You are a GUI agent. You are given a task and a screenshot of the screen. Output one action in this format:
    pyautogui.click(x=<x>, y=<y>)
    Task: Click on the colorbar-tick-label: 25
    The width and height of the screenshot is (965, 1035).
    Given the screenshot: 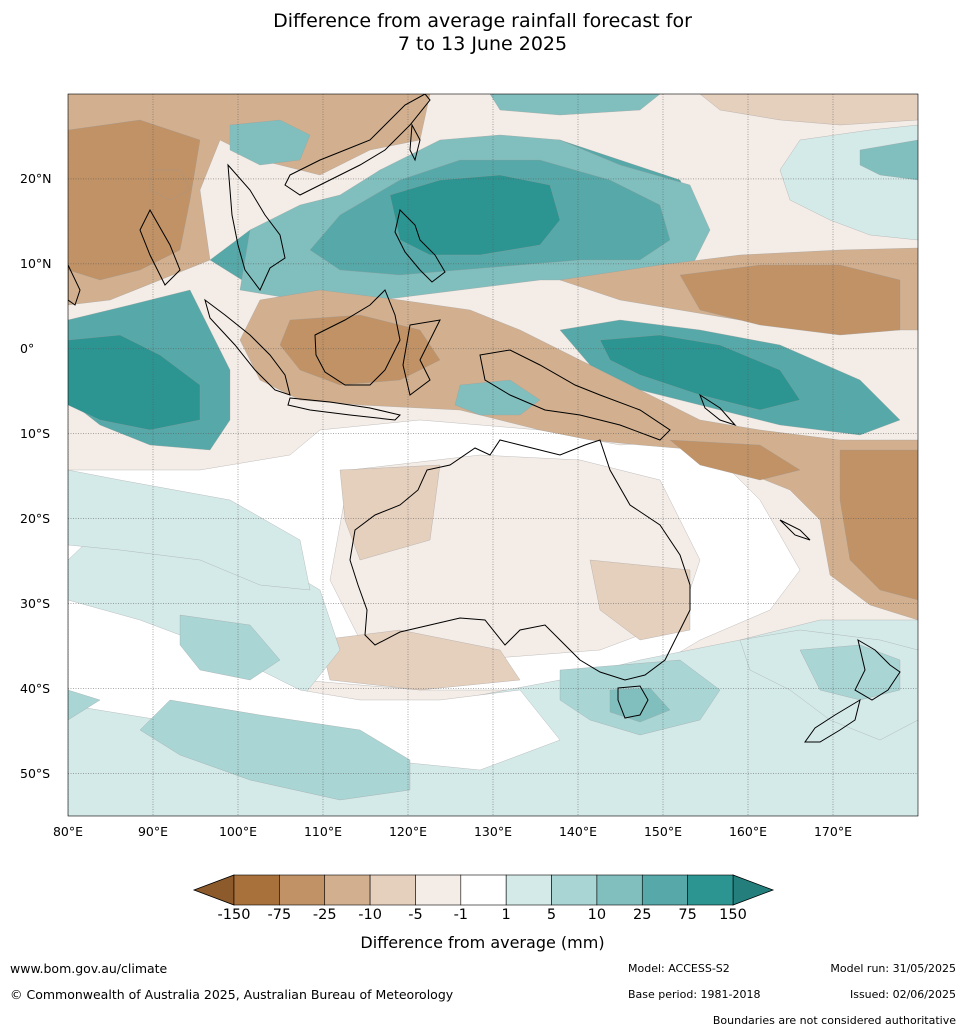 What is the action you would take?
    pyautogui.click(x=642, y=915)
    